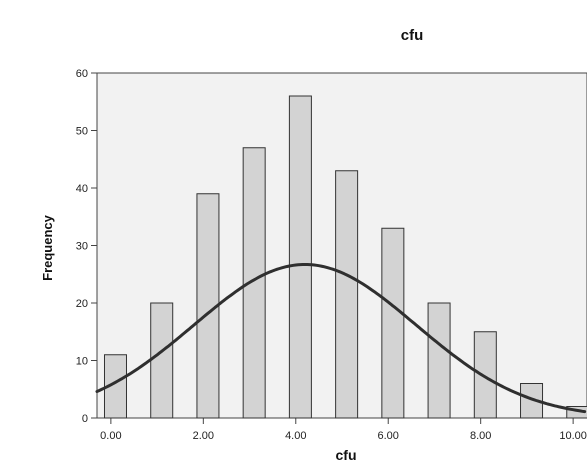 This screenshot has height=462, width=587. Describe the element at coordinates (82, 132) in the screenshot. I see `y-tick-label: 50` at that location.